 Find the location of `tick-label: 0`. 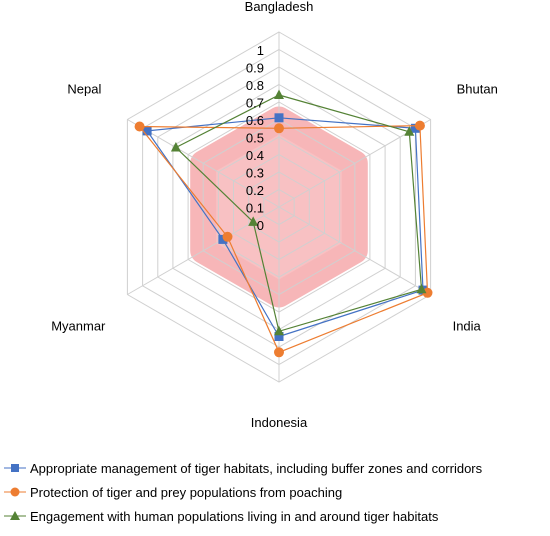

tick-label: 0 is located at coordinates (260, 225).